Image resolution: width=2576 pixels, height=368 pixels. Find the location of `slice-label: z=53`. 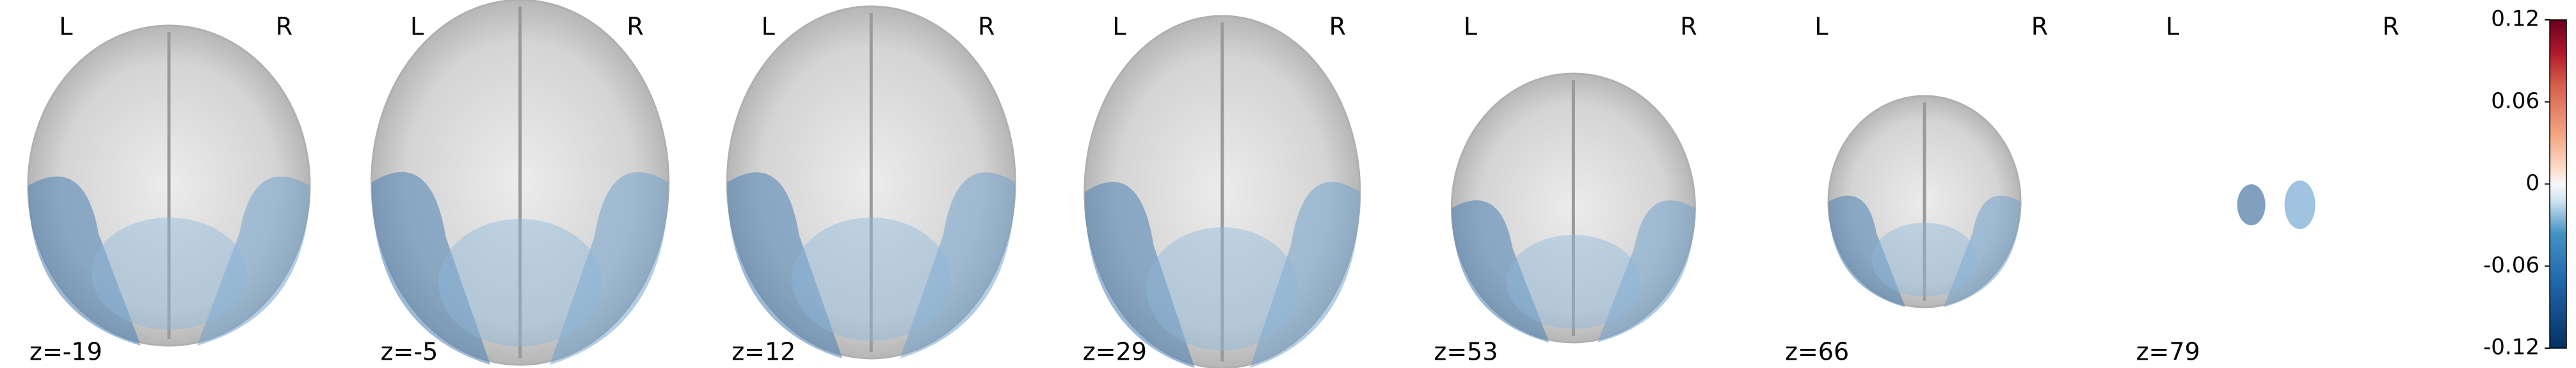

slice-label: z=53 is located at coordinates (1466, 352).